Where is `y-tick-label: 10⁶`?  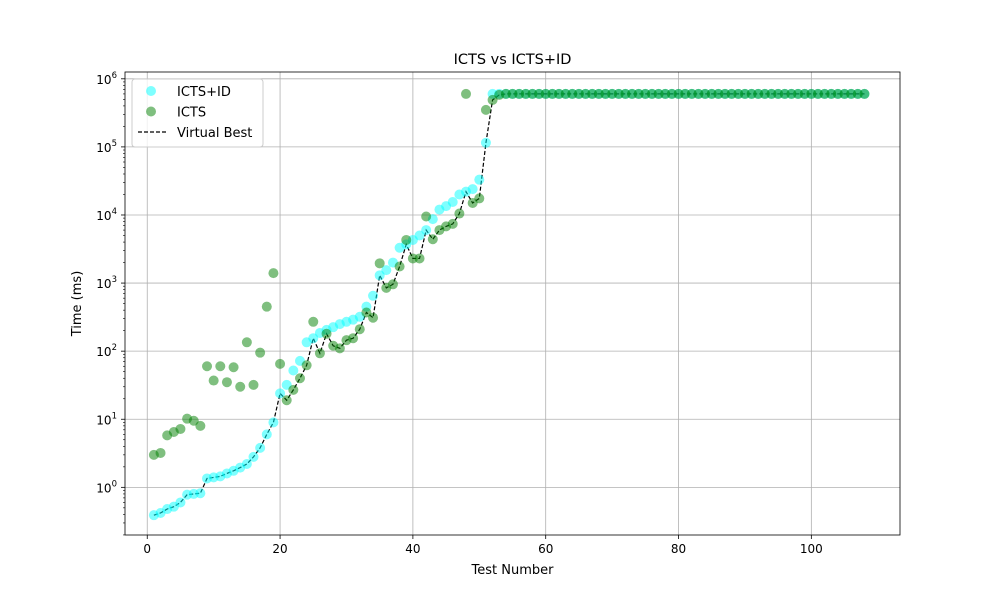 y-tick-label: 10⁶ is located at coordinates (106, 79).